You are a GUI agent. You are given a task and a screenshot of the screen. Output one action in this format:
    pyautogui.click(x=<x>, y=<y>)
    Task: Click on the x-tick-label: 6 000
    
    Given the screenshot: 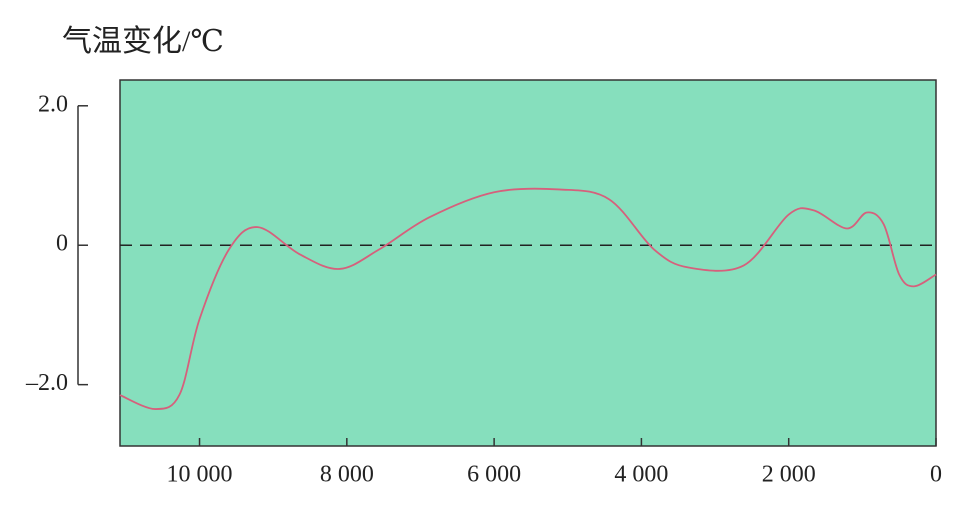 What is the action you would take?
    pyautogui.click(x=494, y=475)
    